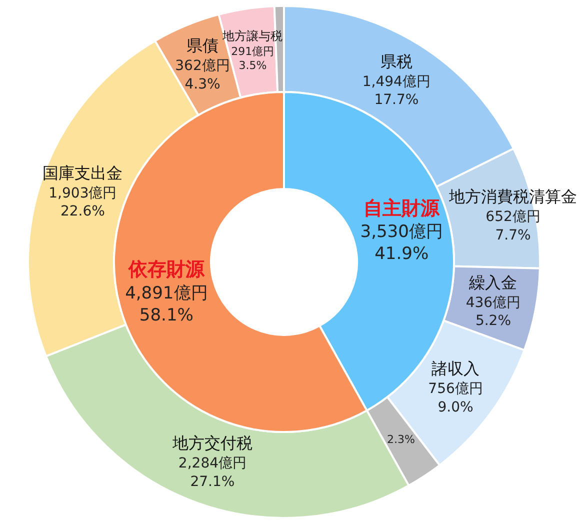  What do you see at coordinates (396, 62) in the screenshot?
I see `slice-label: 県税` at bounding box center [396, 62].